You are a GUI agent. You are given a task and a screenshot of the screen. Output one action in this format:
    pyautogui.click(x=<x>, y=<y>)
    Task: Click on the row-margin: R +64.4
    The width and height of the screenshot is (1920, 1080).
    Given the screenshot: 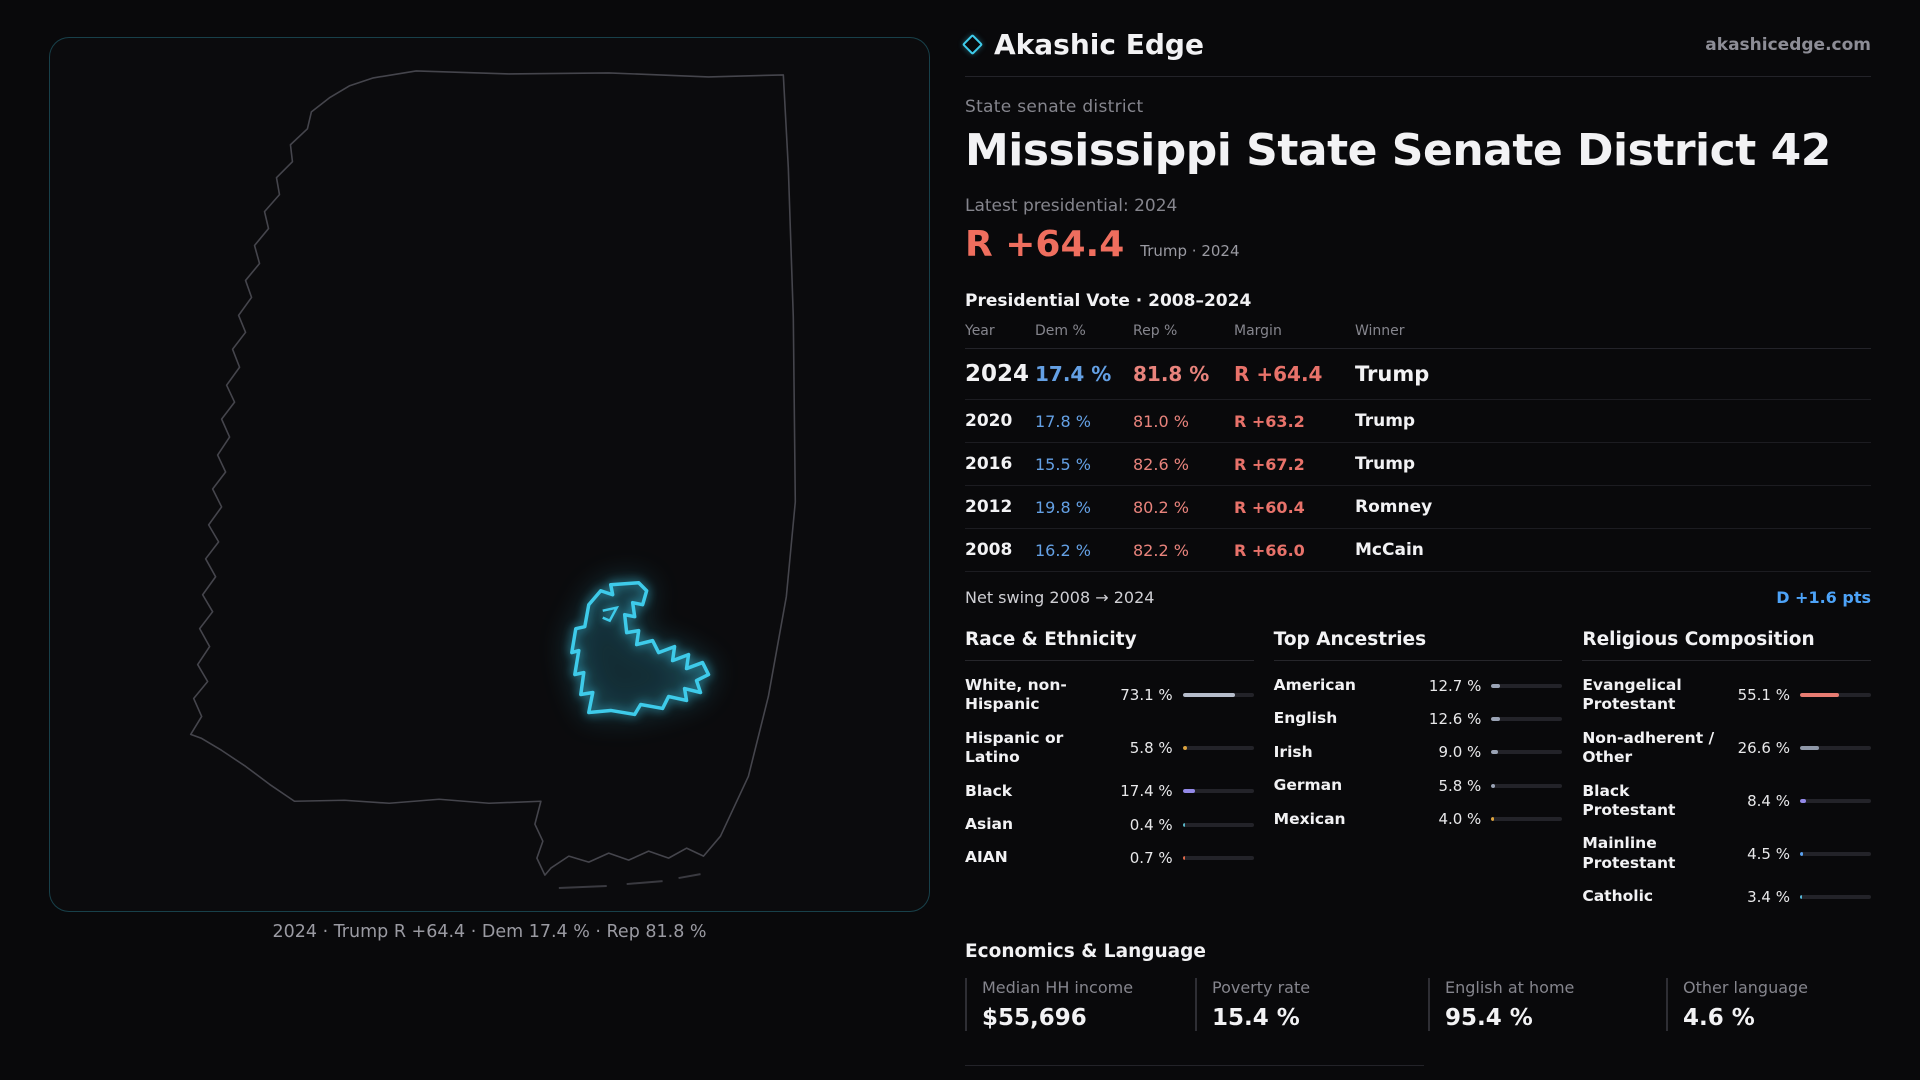 What is the action you would take?
    pyautogui.click(x=1278, y=374)
    